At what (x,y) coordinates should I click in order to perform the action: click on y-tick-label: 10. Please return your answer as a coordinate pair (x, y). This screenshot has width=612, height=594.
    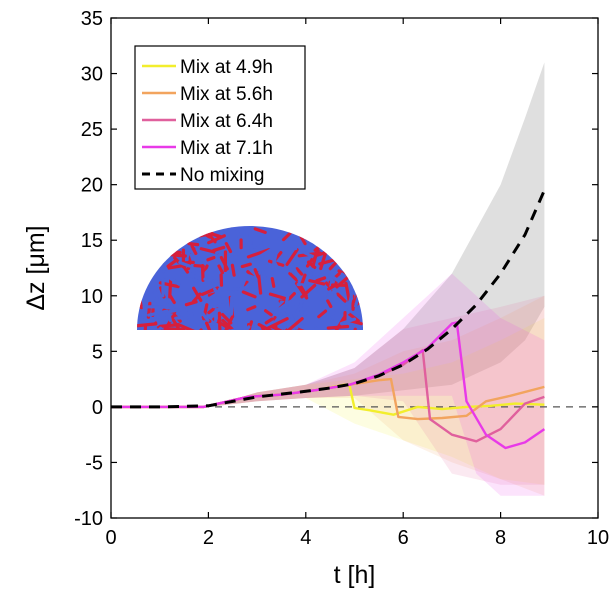
    Looking at the image, I should click on (92, 297).